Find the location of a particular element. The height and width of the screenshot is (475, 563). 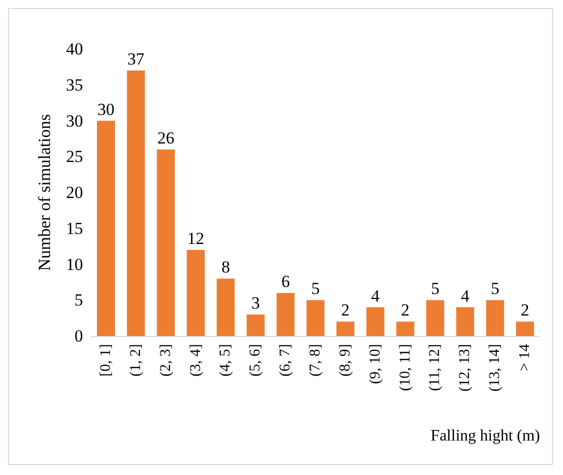

x-tick-label: (5, 6] is located at coordinates (256, 360).